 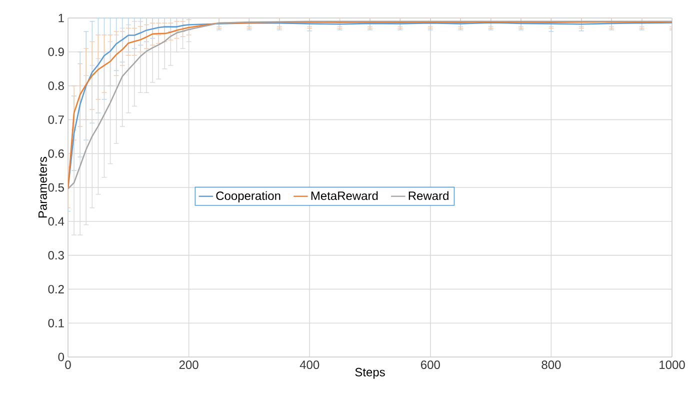 I want to click on legend-label: Cooperation, so click(x=248, y=196).